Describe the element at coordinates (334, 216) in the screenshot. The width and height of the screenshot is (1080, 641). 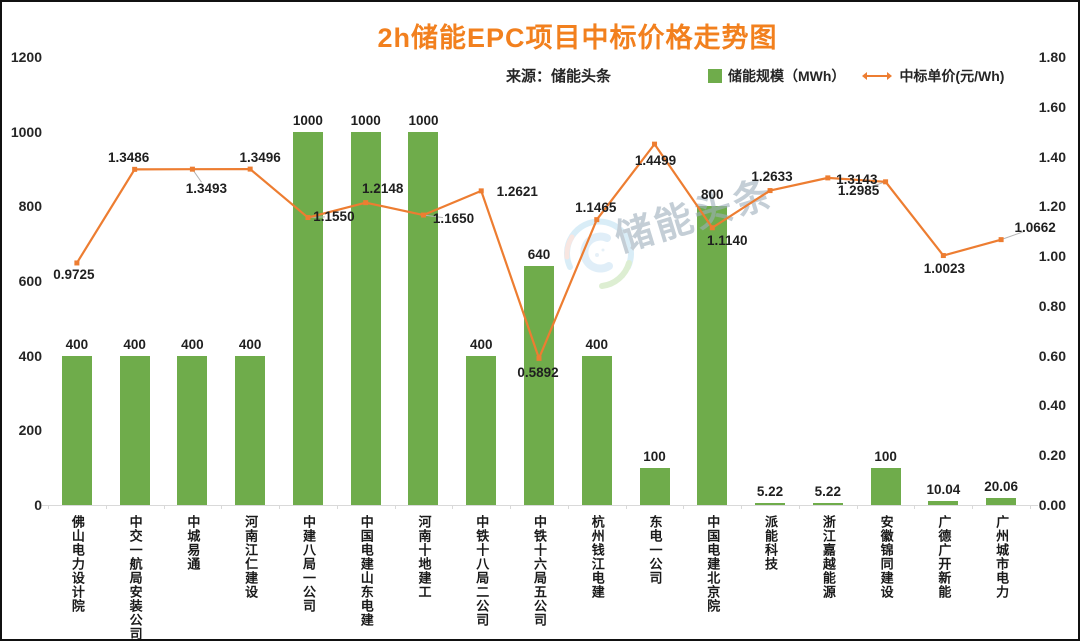
I see `line-value-label: 1.1550` at that location.